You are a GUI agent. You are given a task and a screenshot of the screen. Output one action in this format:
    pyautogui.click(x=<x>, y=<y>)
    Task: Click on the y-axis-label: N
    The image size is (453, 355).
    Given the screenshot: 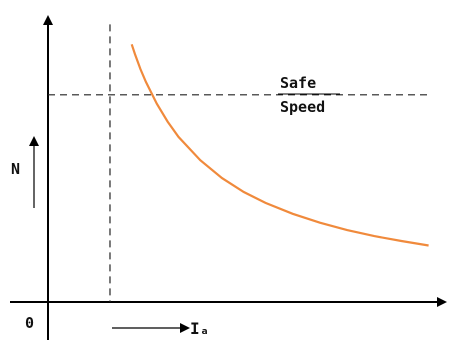 What is the action you would take?
    pyautogui.click(x=15, y=169)
    